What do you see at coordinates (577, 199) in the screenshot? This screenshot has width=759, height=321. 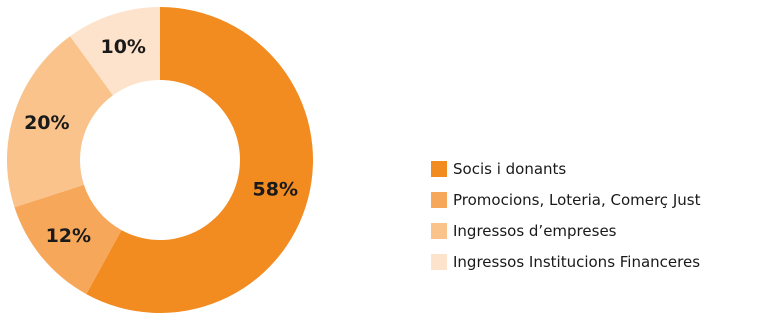 I see `legend-label-2: Promocions, Loteria, Comerç Just` at bounding box center [577, 199].